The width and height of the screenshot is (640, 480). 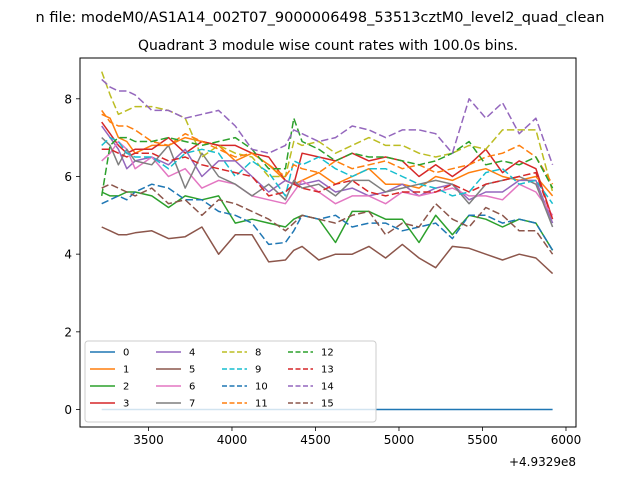 I want to click on legend-label-5: 5, so click(x=192, y=370).